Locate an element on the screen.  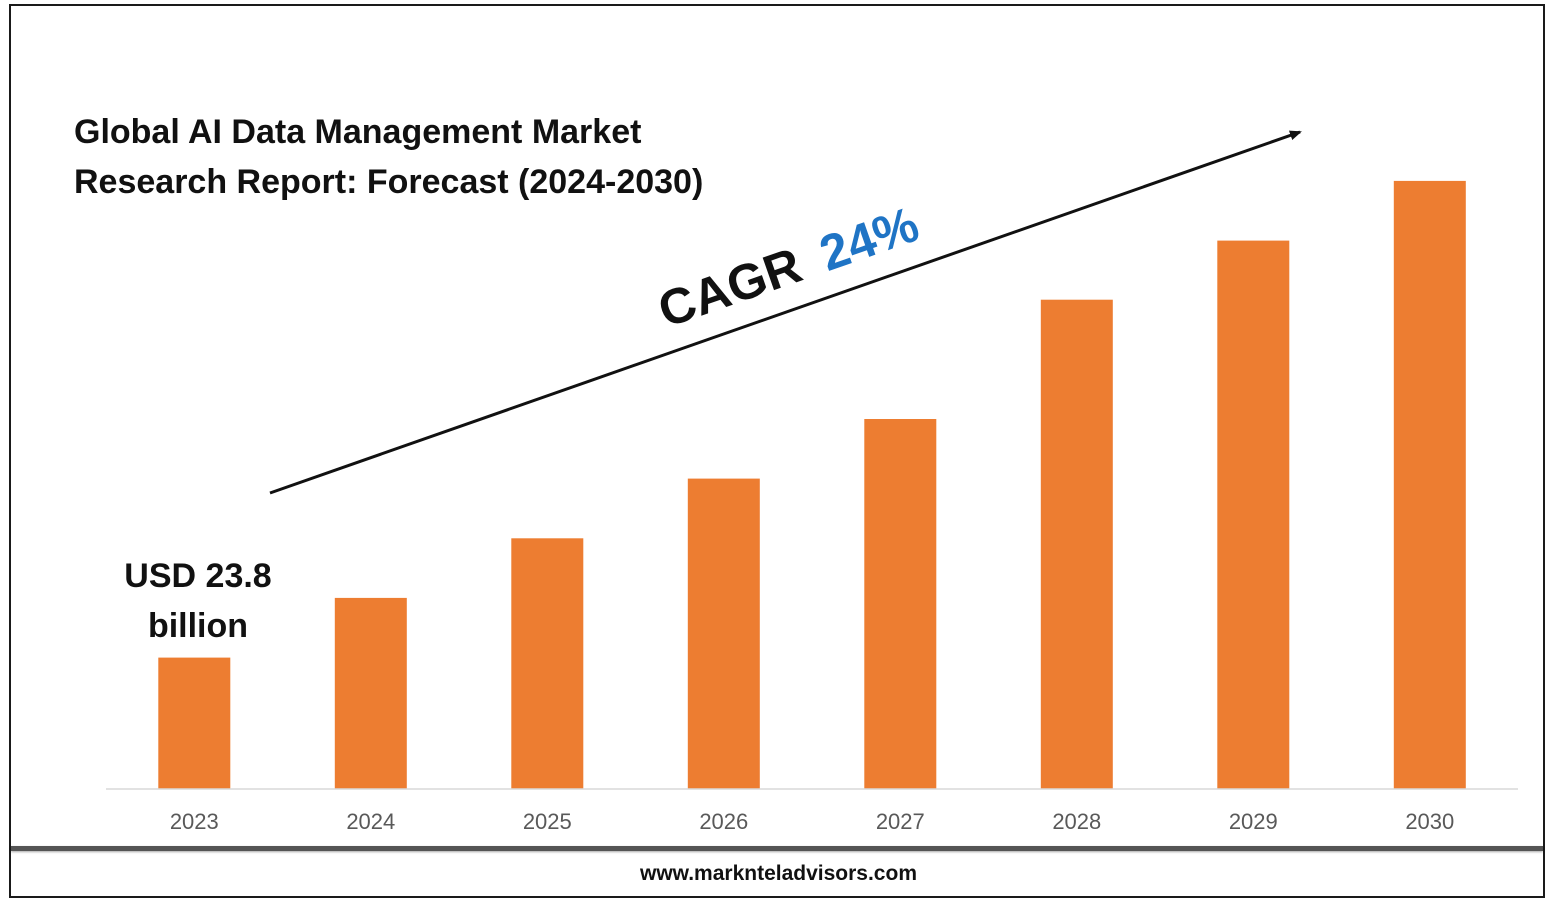
bar-2029 is located at coordinates (1253, 515).